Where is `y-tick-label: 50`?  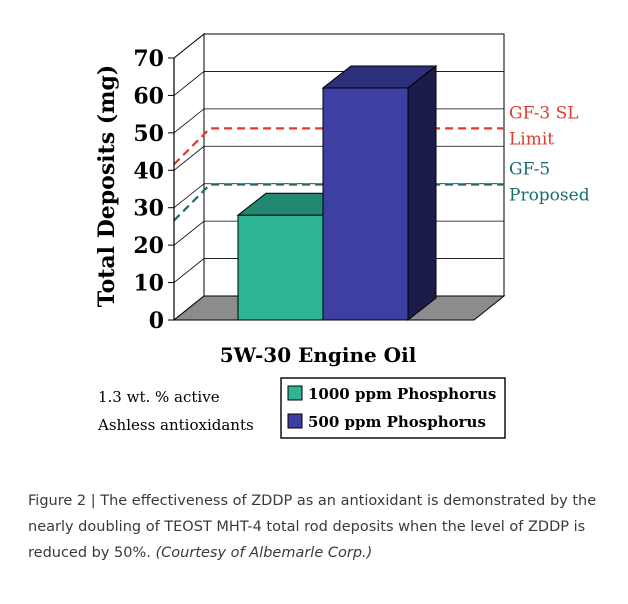 y-tick-label: 50 is located at coordinates (148, 134).